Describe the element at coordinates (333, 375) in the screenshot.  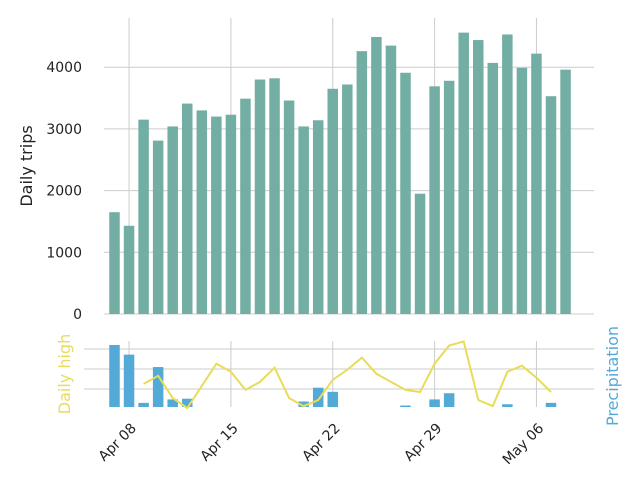
I see `precipitation-bars` at that location.